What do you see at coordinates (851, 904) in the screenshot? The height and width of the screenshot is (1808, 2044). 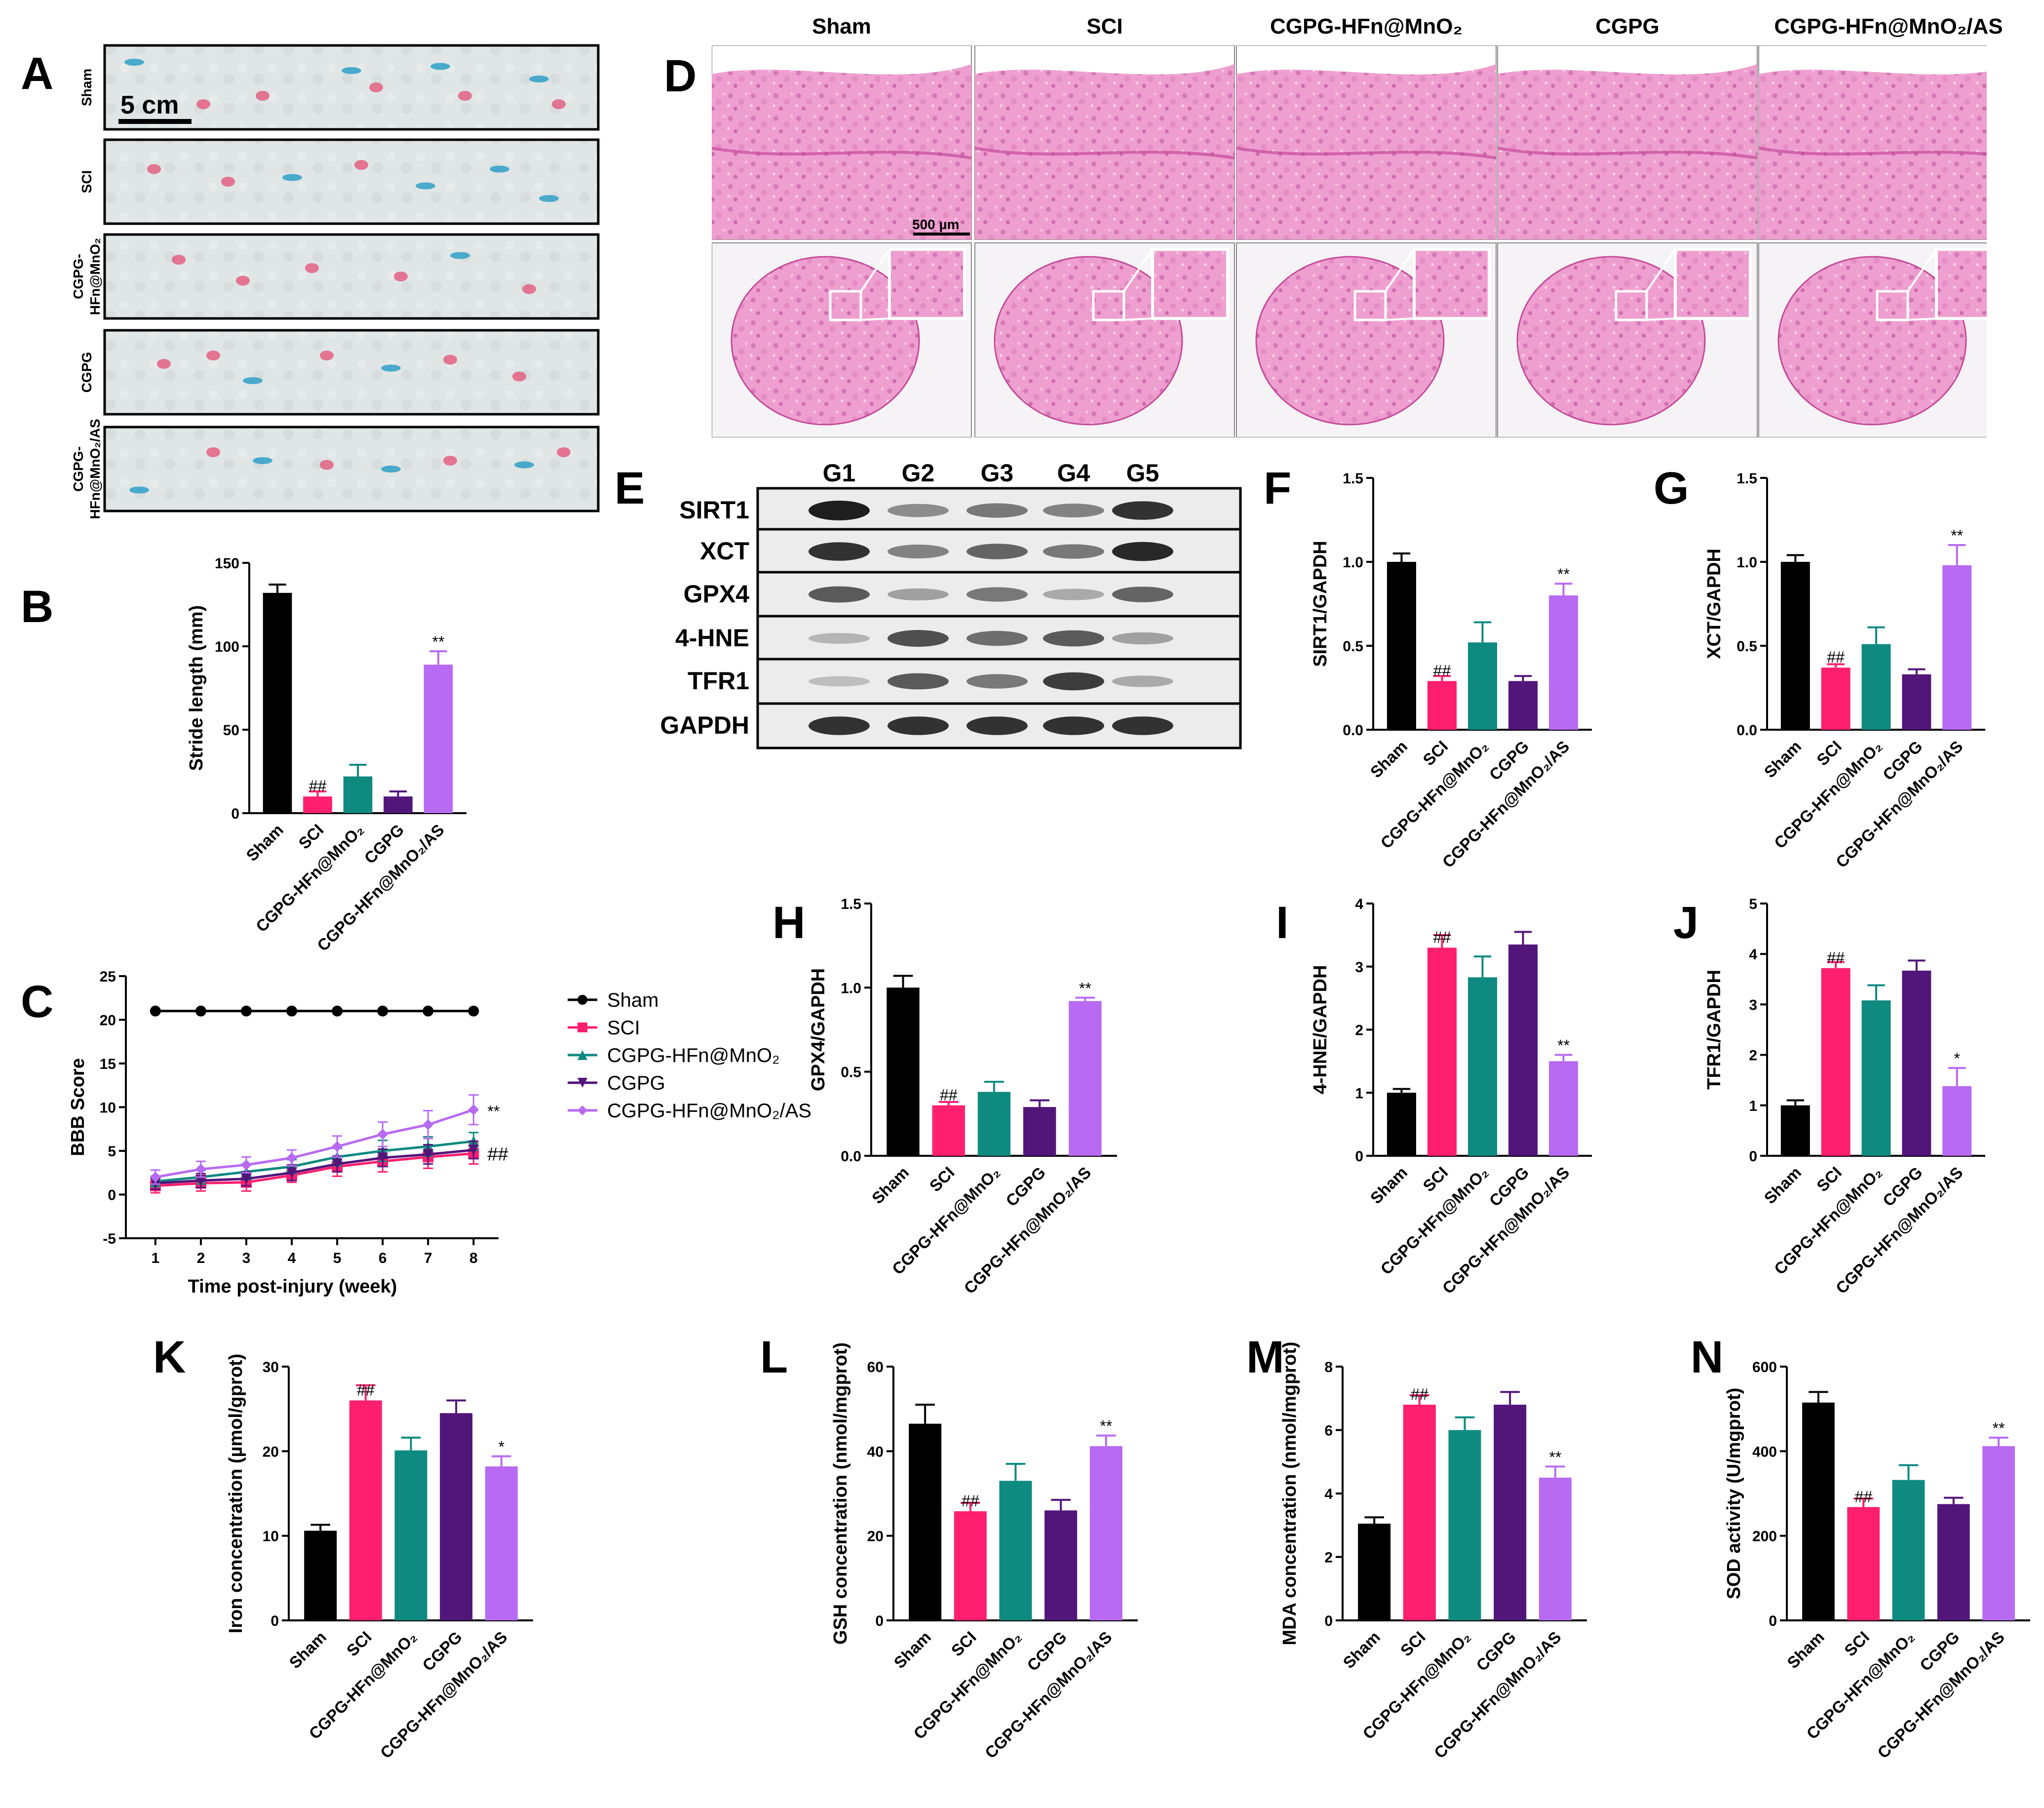 I see `y-tick-label: 1.5` at bounding box center [851, 904].